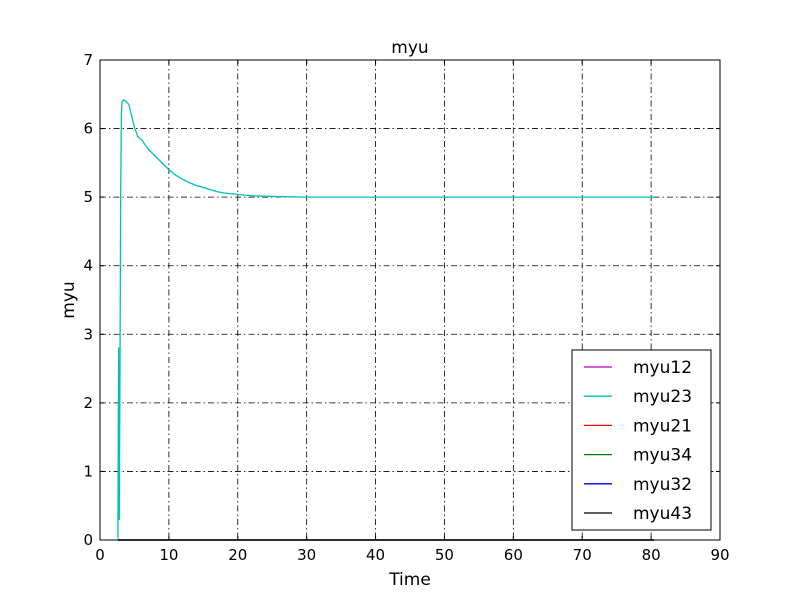  What do you see at coordinates (409, 580) in the screenshot?
I see `x-axis-label: Time` at bounding box center [409, 580].